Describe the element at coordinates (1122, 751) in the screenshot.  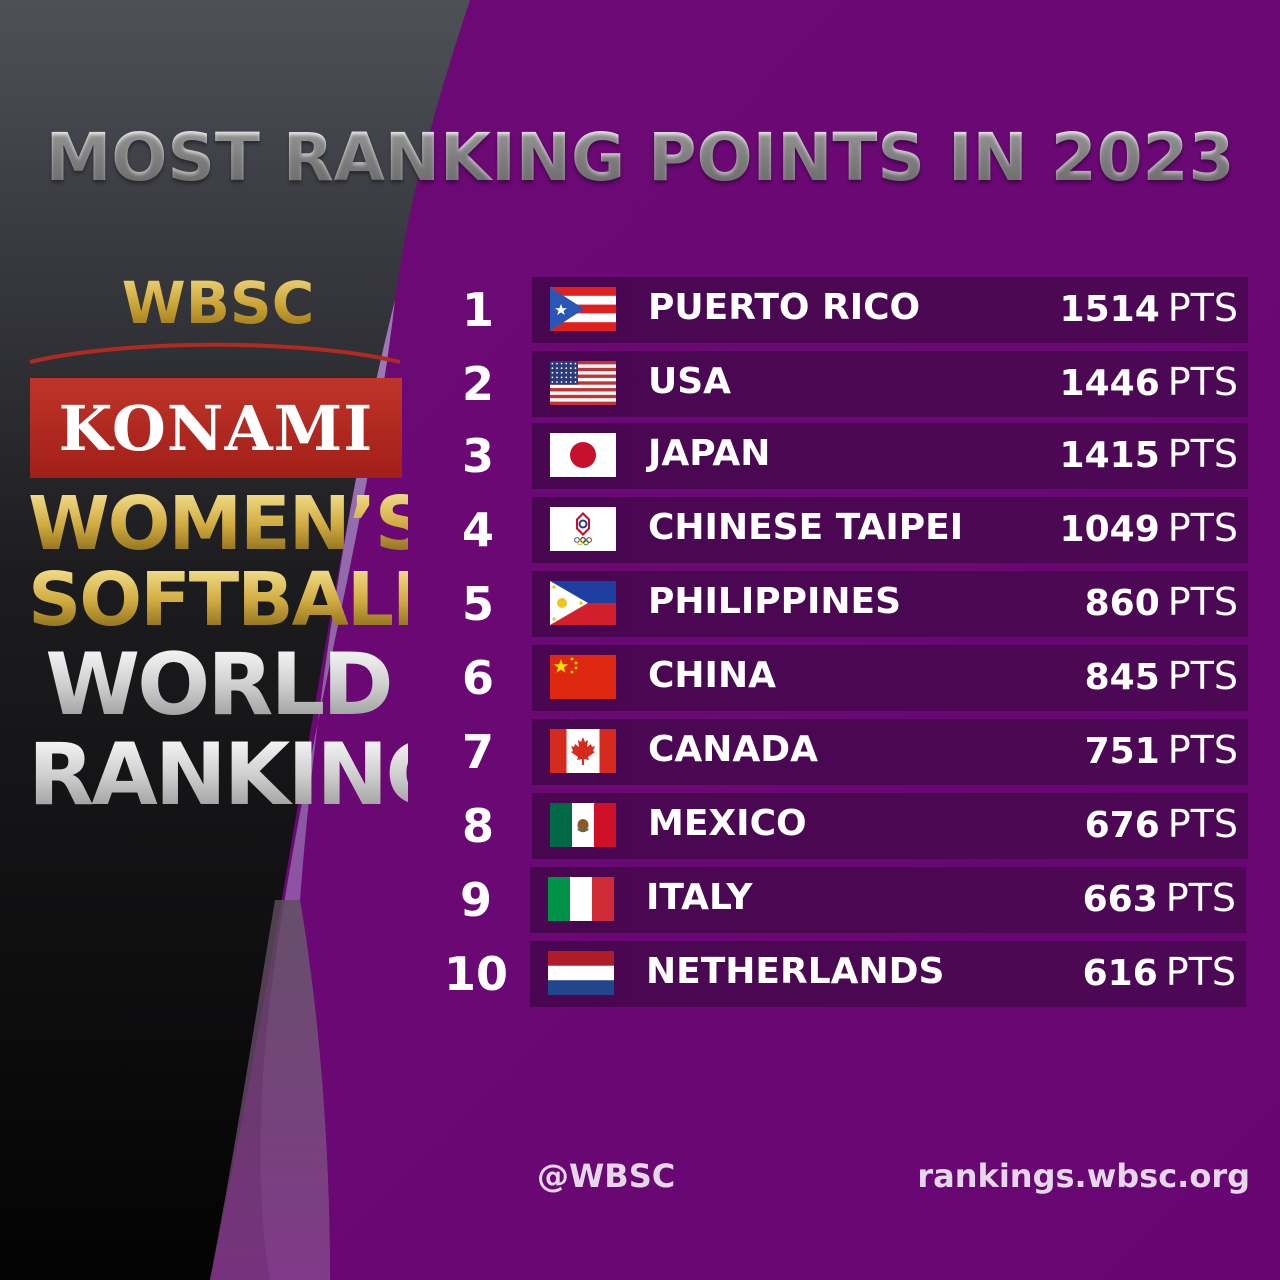
I see `points-value: 751` at that location.